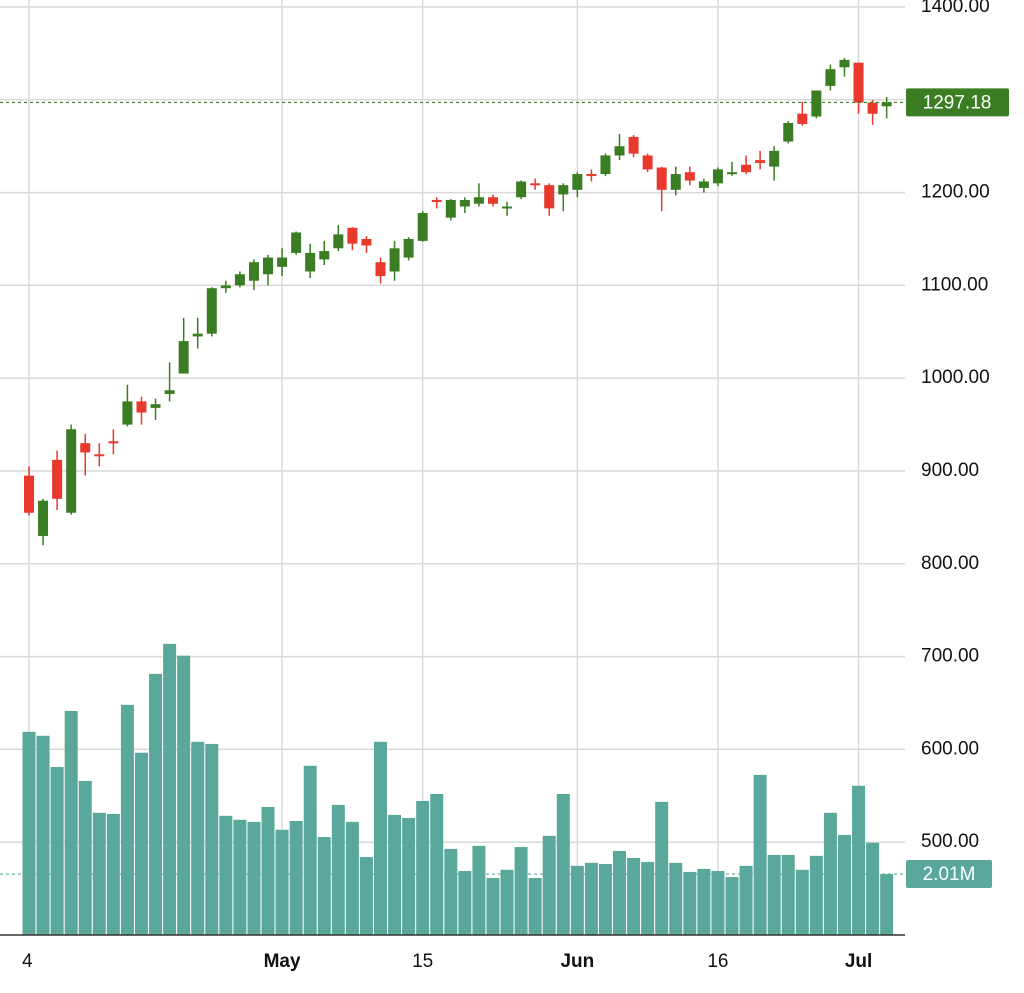 Image resolution: width=1024 pixels, height=993 pixels. Describe the element at coordinates (422, 961) in the screenshot. I see `x-tick-label: 15` at that location.